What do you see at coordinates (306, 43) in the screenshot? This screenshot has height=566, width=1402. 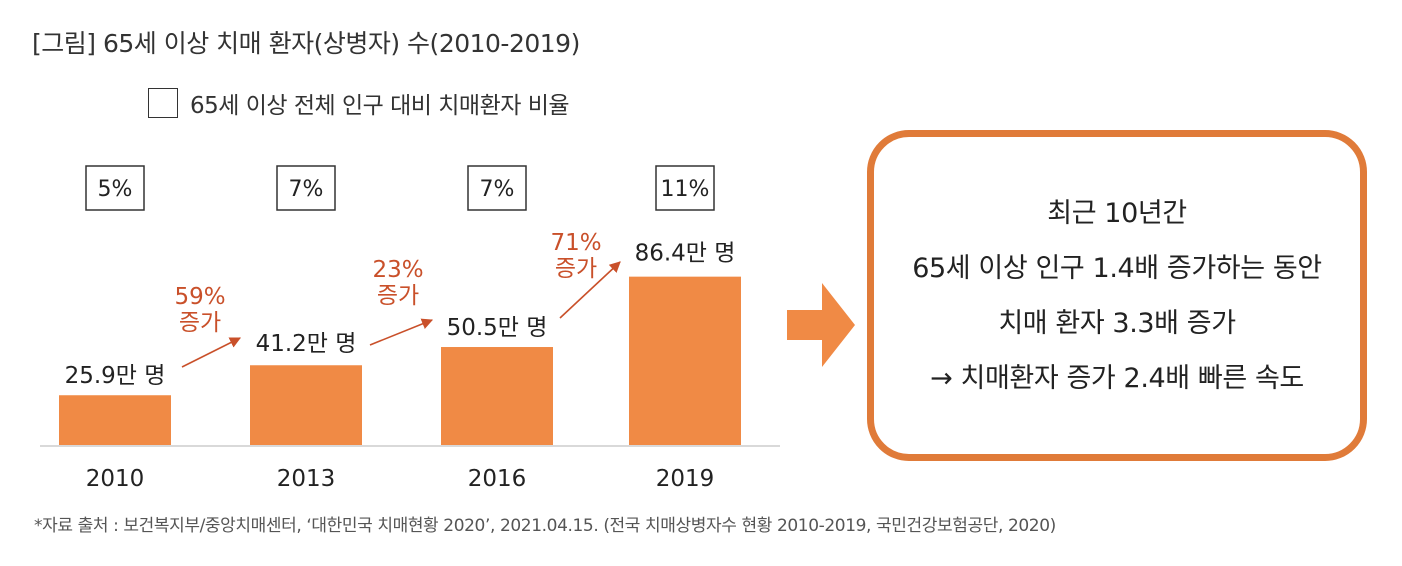 I see `figure-title: [그림] 65세 이상 치매 환자(상병자) 수(2010-2019)` at bounding box center [306, 43].